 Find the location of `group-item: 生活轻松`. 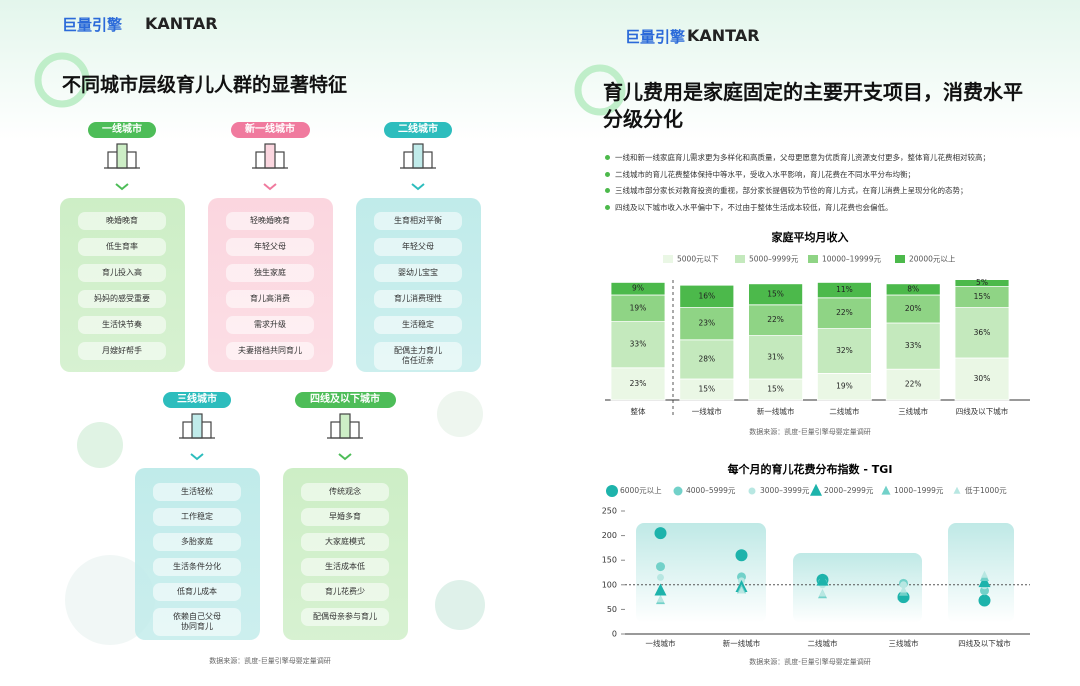

group-item: 生活轻松 is located at coordinates (197, 492).